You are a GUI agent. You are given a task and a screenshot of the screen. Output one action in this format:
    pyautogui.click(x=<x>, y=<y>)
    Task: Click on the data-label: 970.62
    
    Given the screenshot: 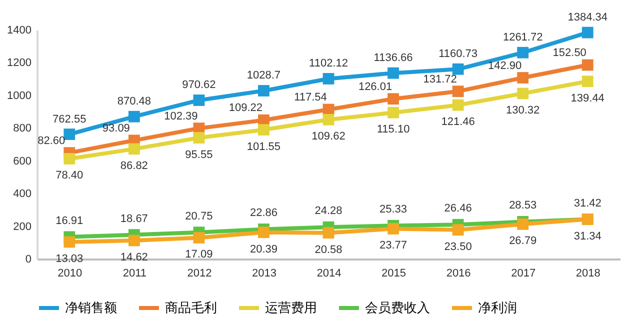 What is the action you would take?
    pyautogui.click(x=199, y=85)
    